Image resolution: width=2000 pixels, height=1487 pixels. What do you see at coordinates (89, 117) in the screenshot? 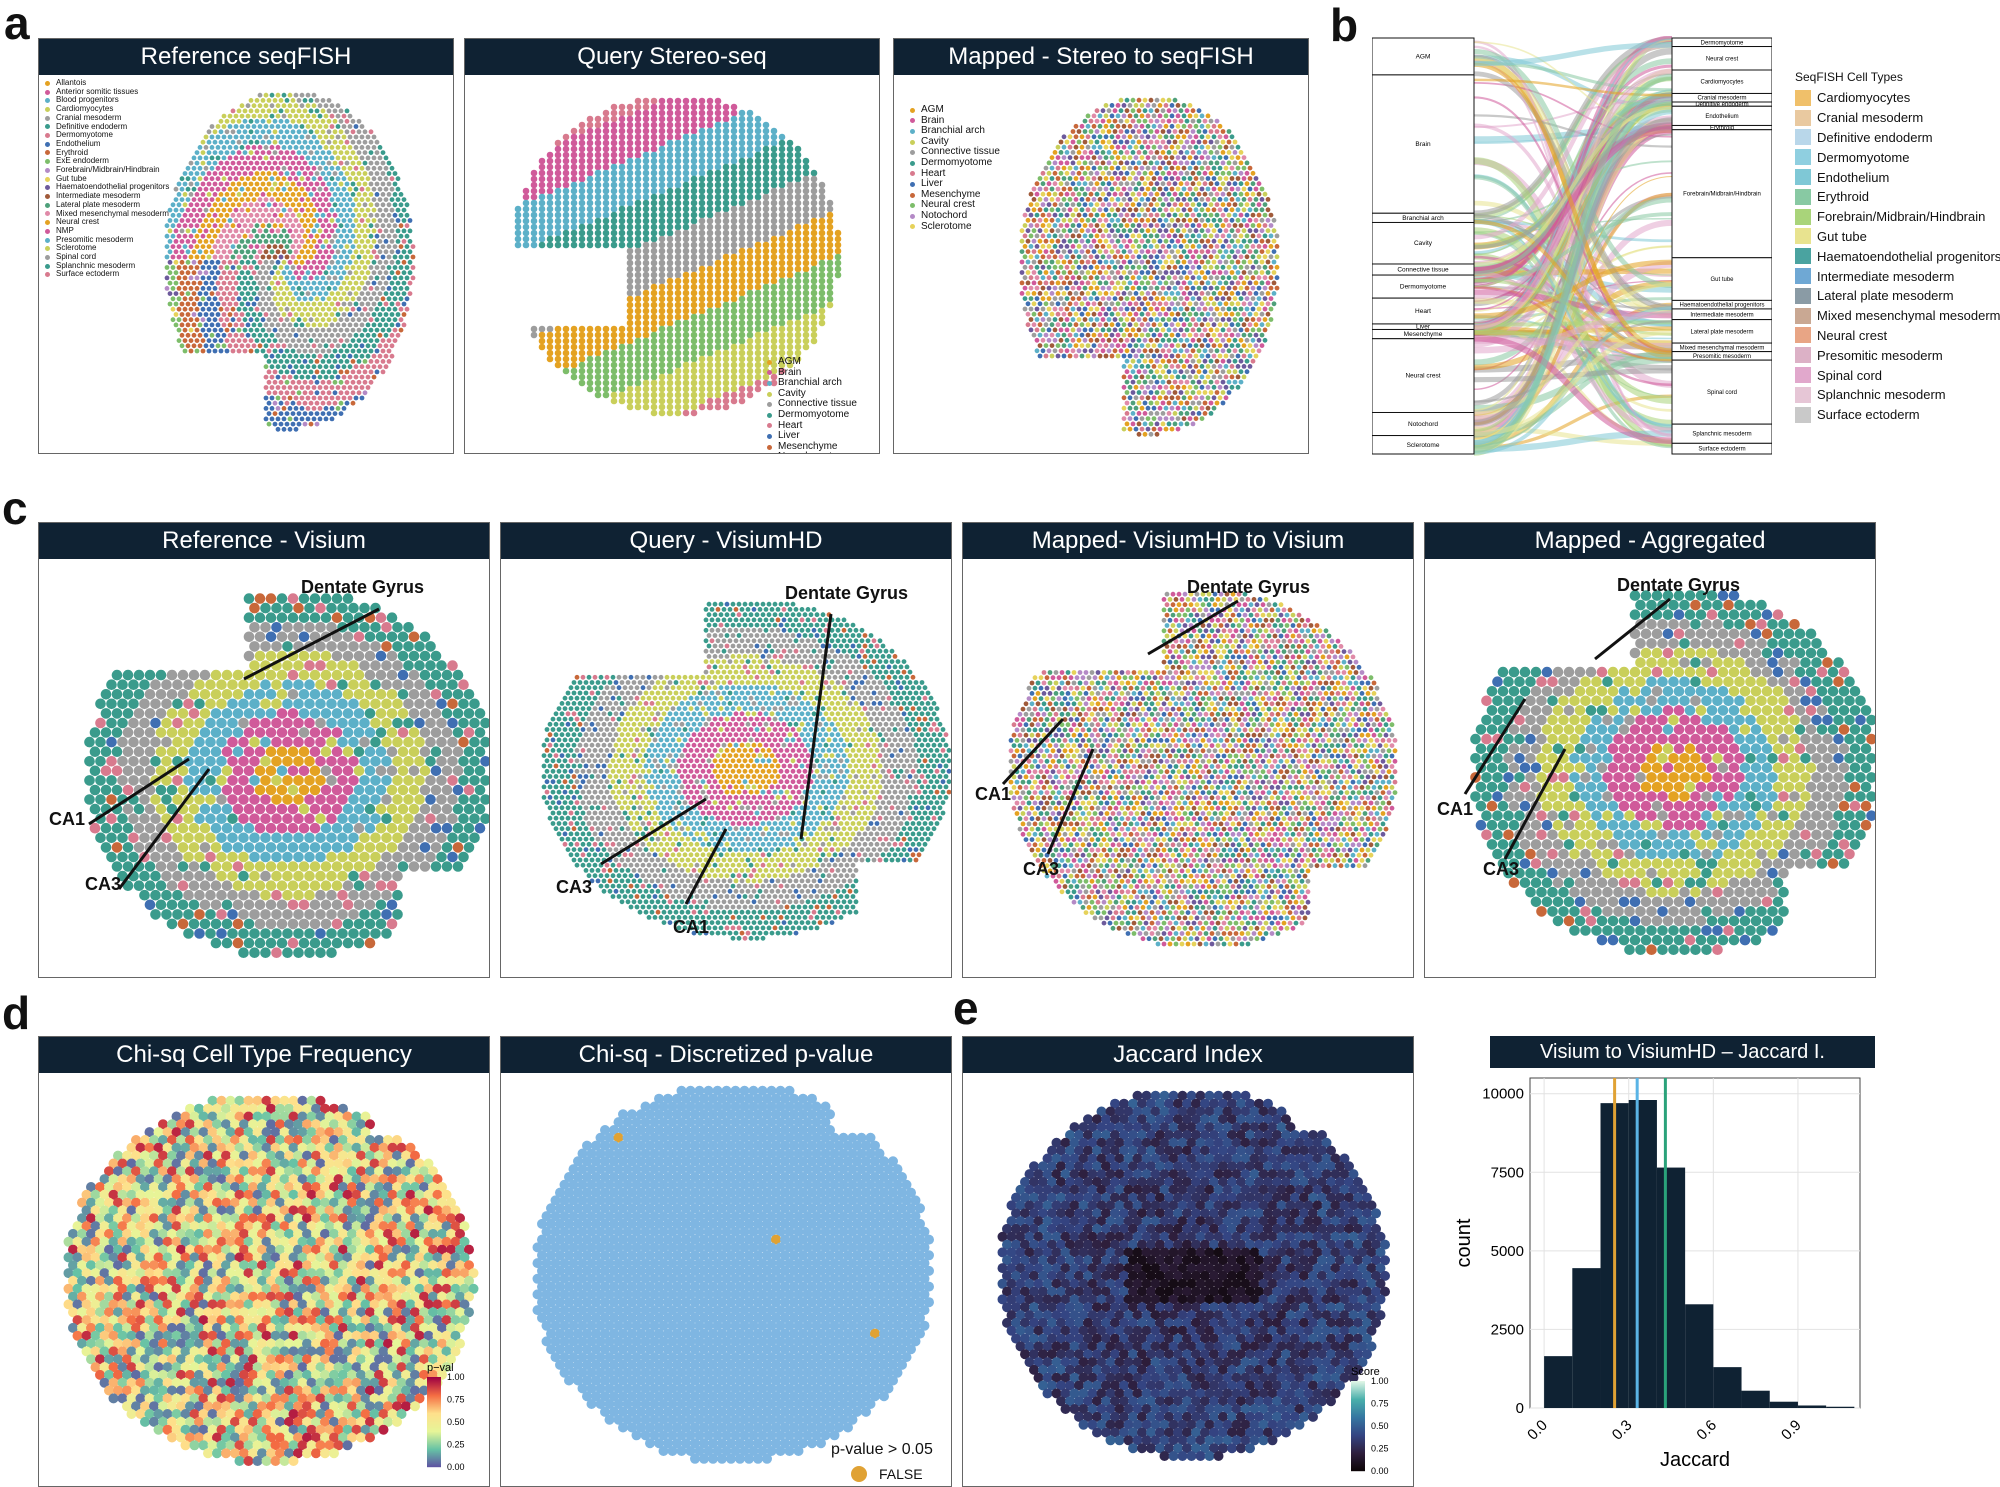
I see `legend-label: Cranial mesoderm` at bounding box center [89, 117].